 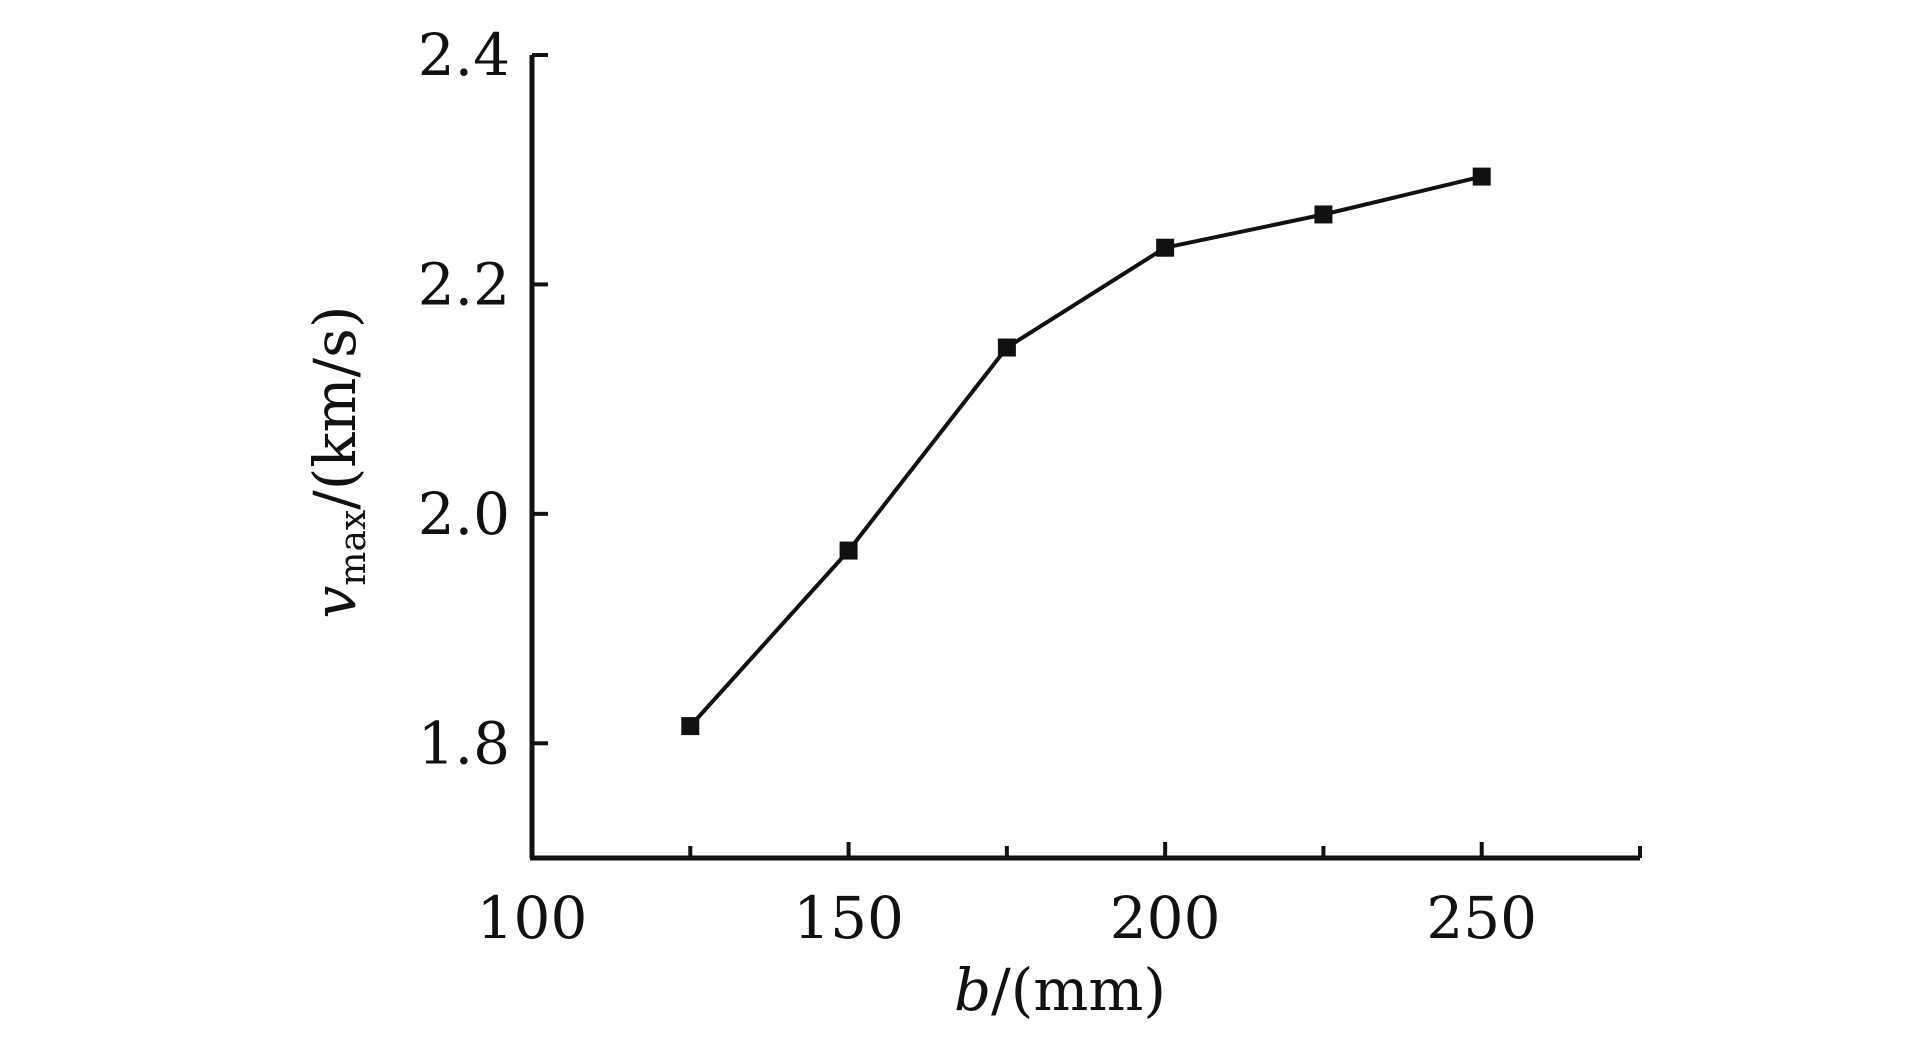 What do you see at coordinates (1078, 990) in the screenshot?
I see `x-axis-unit: /(mm)` at bounding box center [1078, 990].